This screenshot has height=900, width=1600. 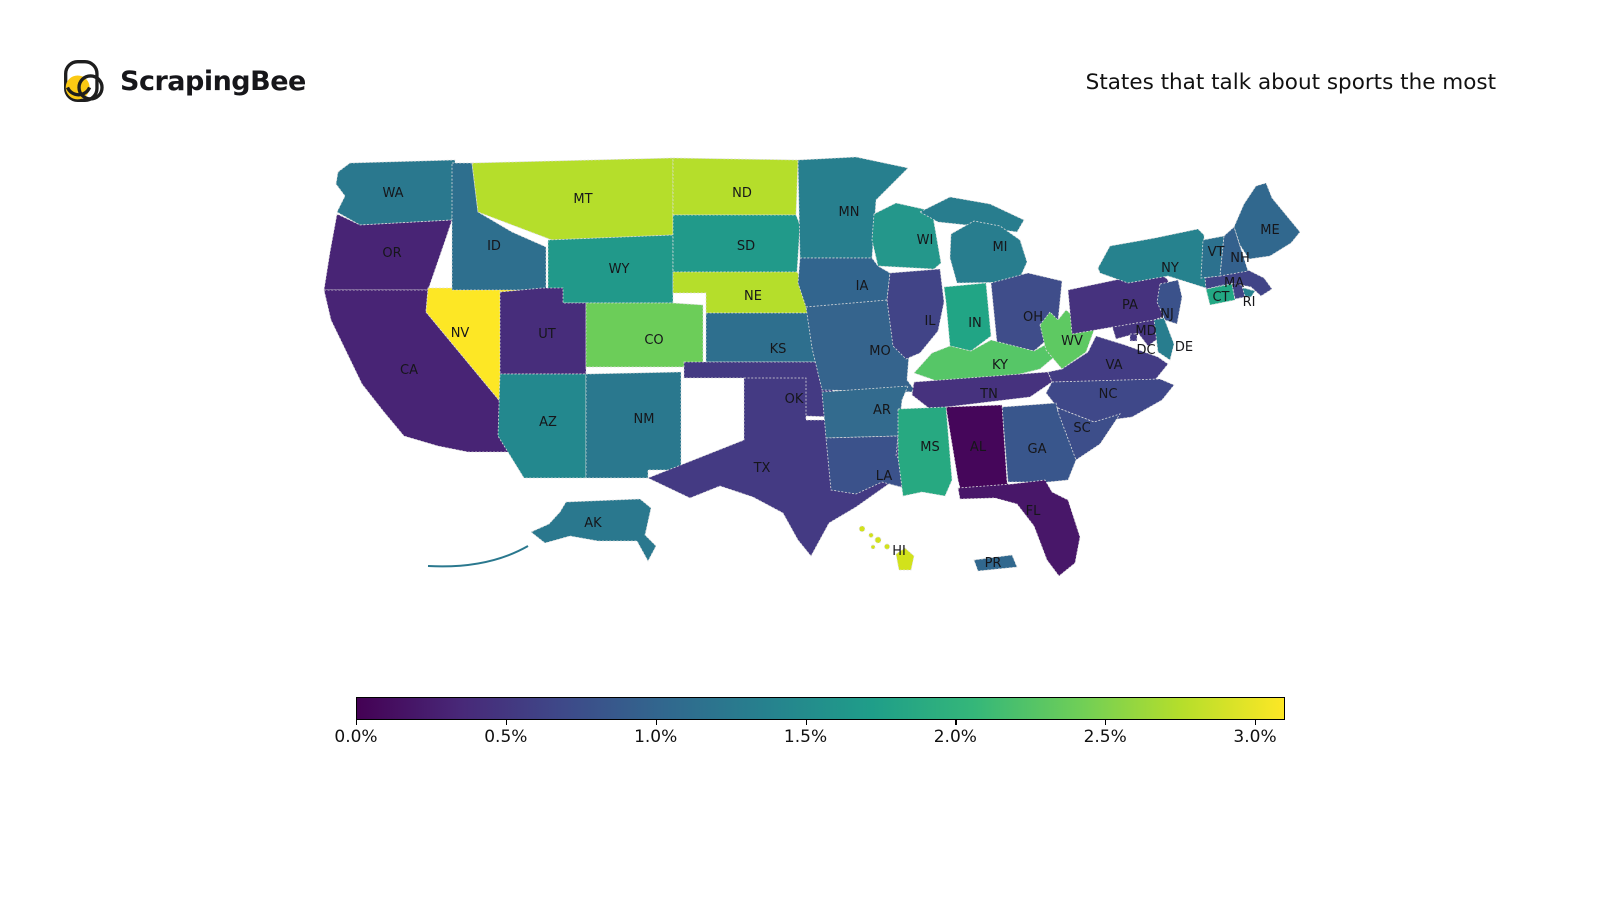 I want to click on chart-title: States that talk about sports the most, so click(x=1290, y=82).